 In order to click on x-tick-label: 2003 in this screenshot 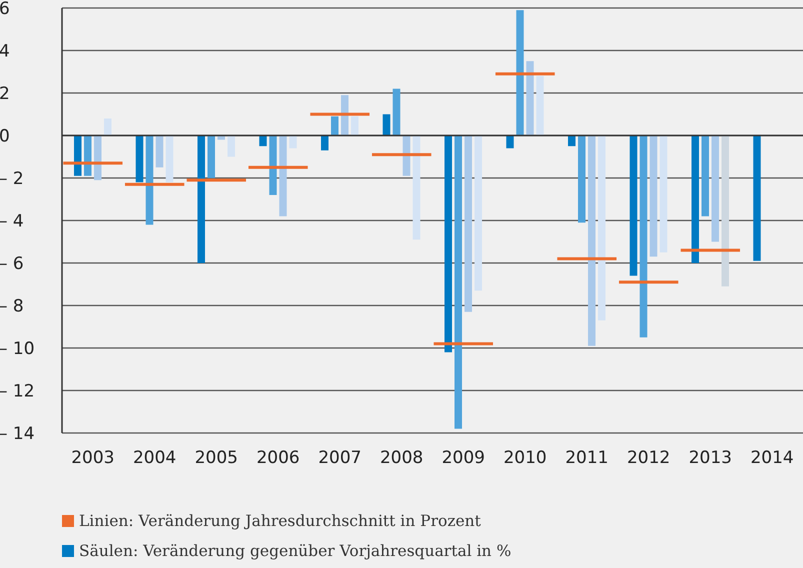, I will do `click(93, 458)`.